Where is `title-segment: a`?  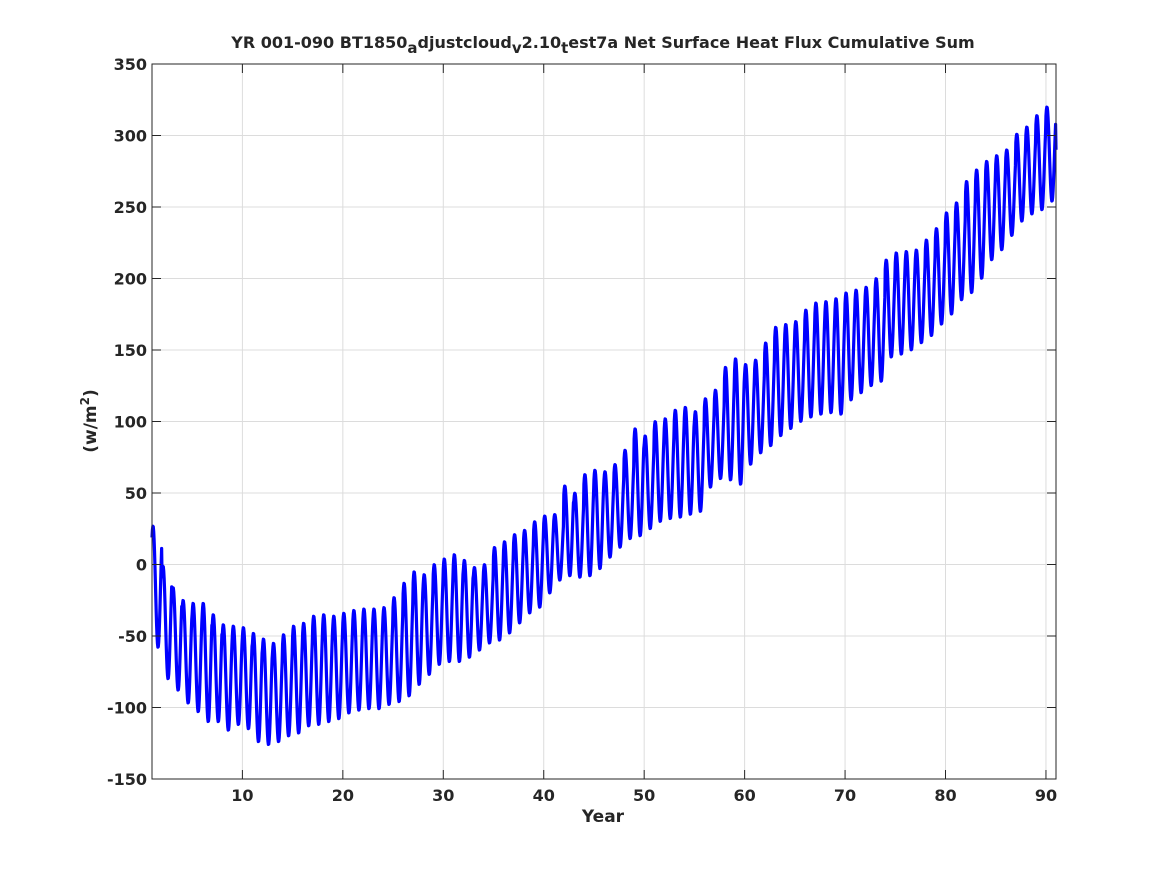
title-segment: a is located at coordinates (412, 48).